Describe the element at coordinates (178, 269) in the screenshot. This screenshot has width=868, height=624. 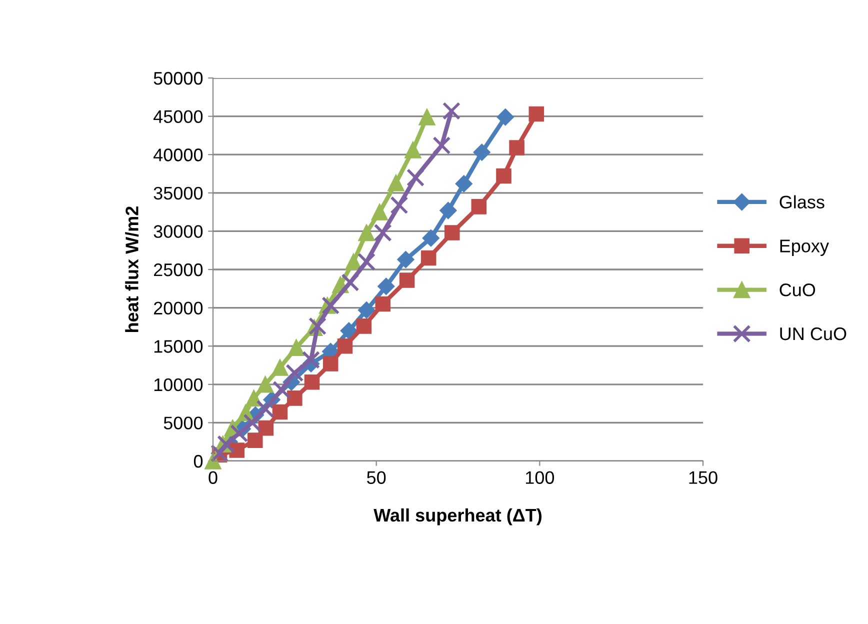
I see `y-tick-label: 25000` at that location.